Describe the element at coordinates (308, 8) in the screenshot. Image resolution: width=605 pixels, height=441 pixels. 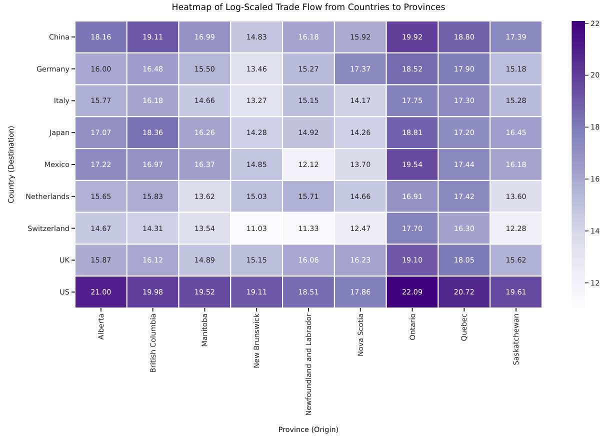
I see `chart-title: Heatmap of Log-Scaled Trade Flow from Countries to Provinces` at that location.